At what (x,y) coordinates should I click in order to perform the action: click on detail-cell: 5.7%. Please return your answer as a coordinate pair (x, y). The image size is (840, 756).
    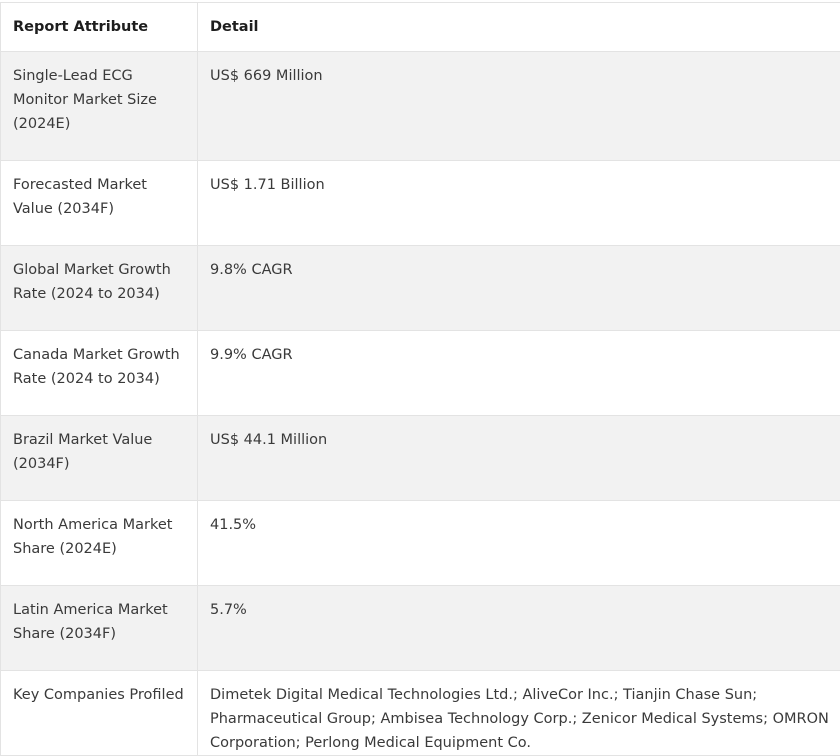
    Looking at the image, I should click on (519, 628).